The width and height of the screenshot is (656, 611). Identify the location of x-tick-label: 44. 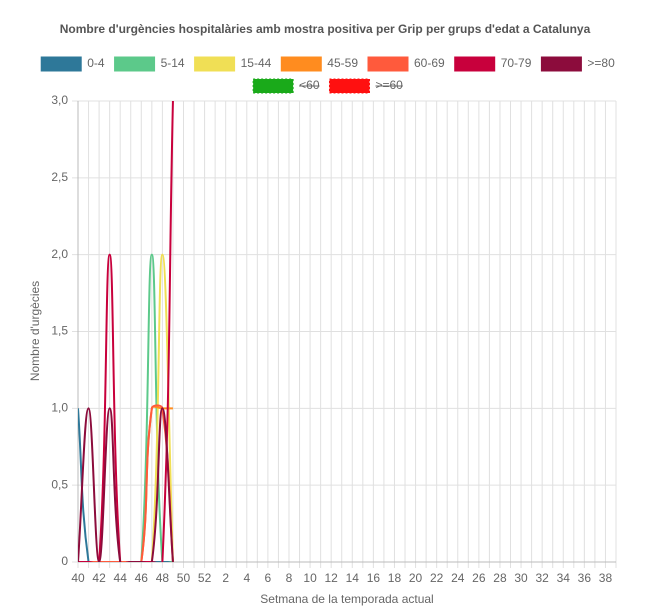
(121, 578).